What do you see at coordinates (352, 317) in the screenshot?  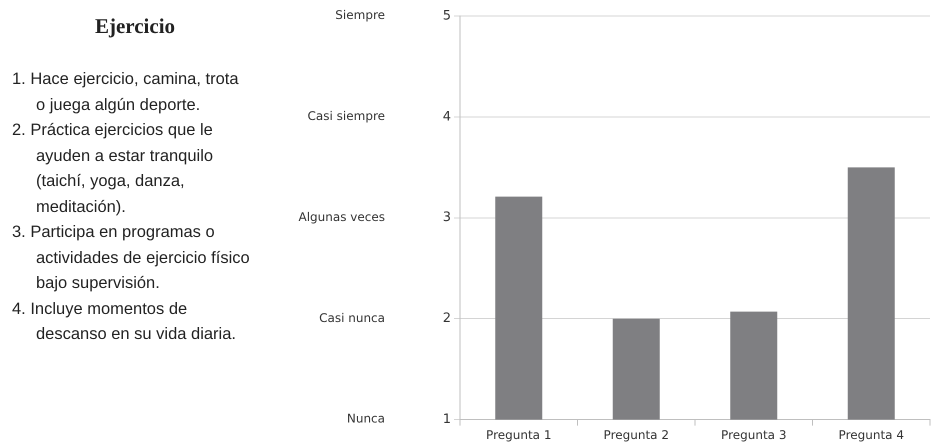 I see `text: Casi nunca` at bounding box center [352, 317].